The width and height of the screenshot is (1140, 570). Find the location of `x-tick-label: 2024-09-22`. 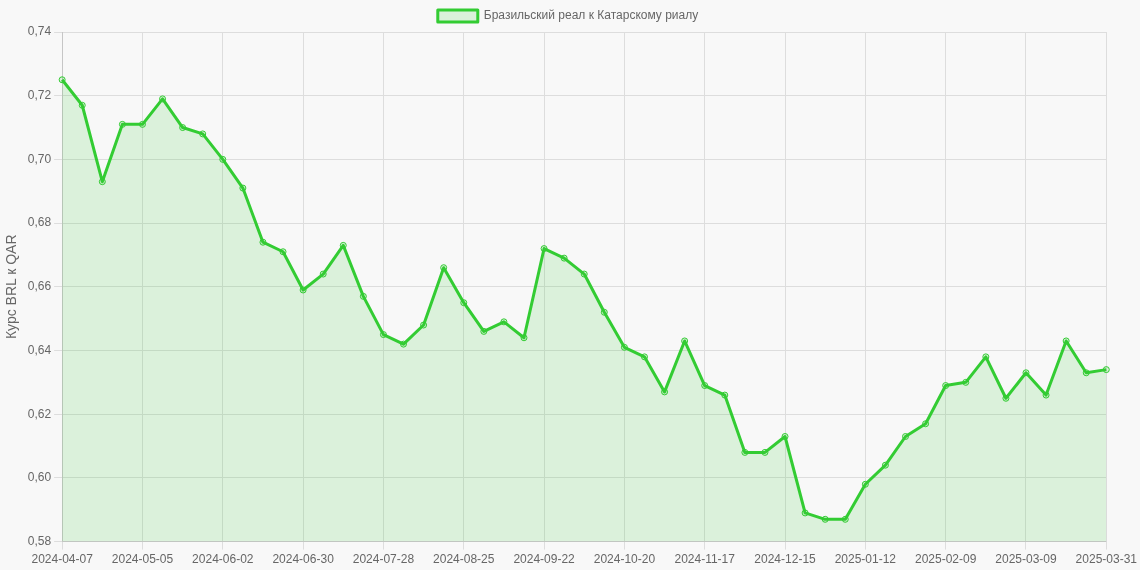

x-tick-label: 2024-09-22 is located at coordinates (544, 559).